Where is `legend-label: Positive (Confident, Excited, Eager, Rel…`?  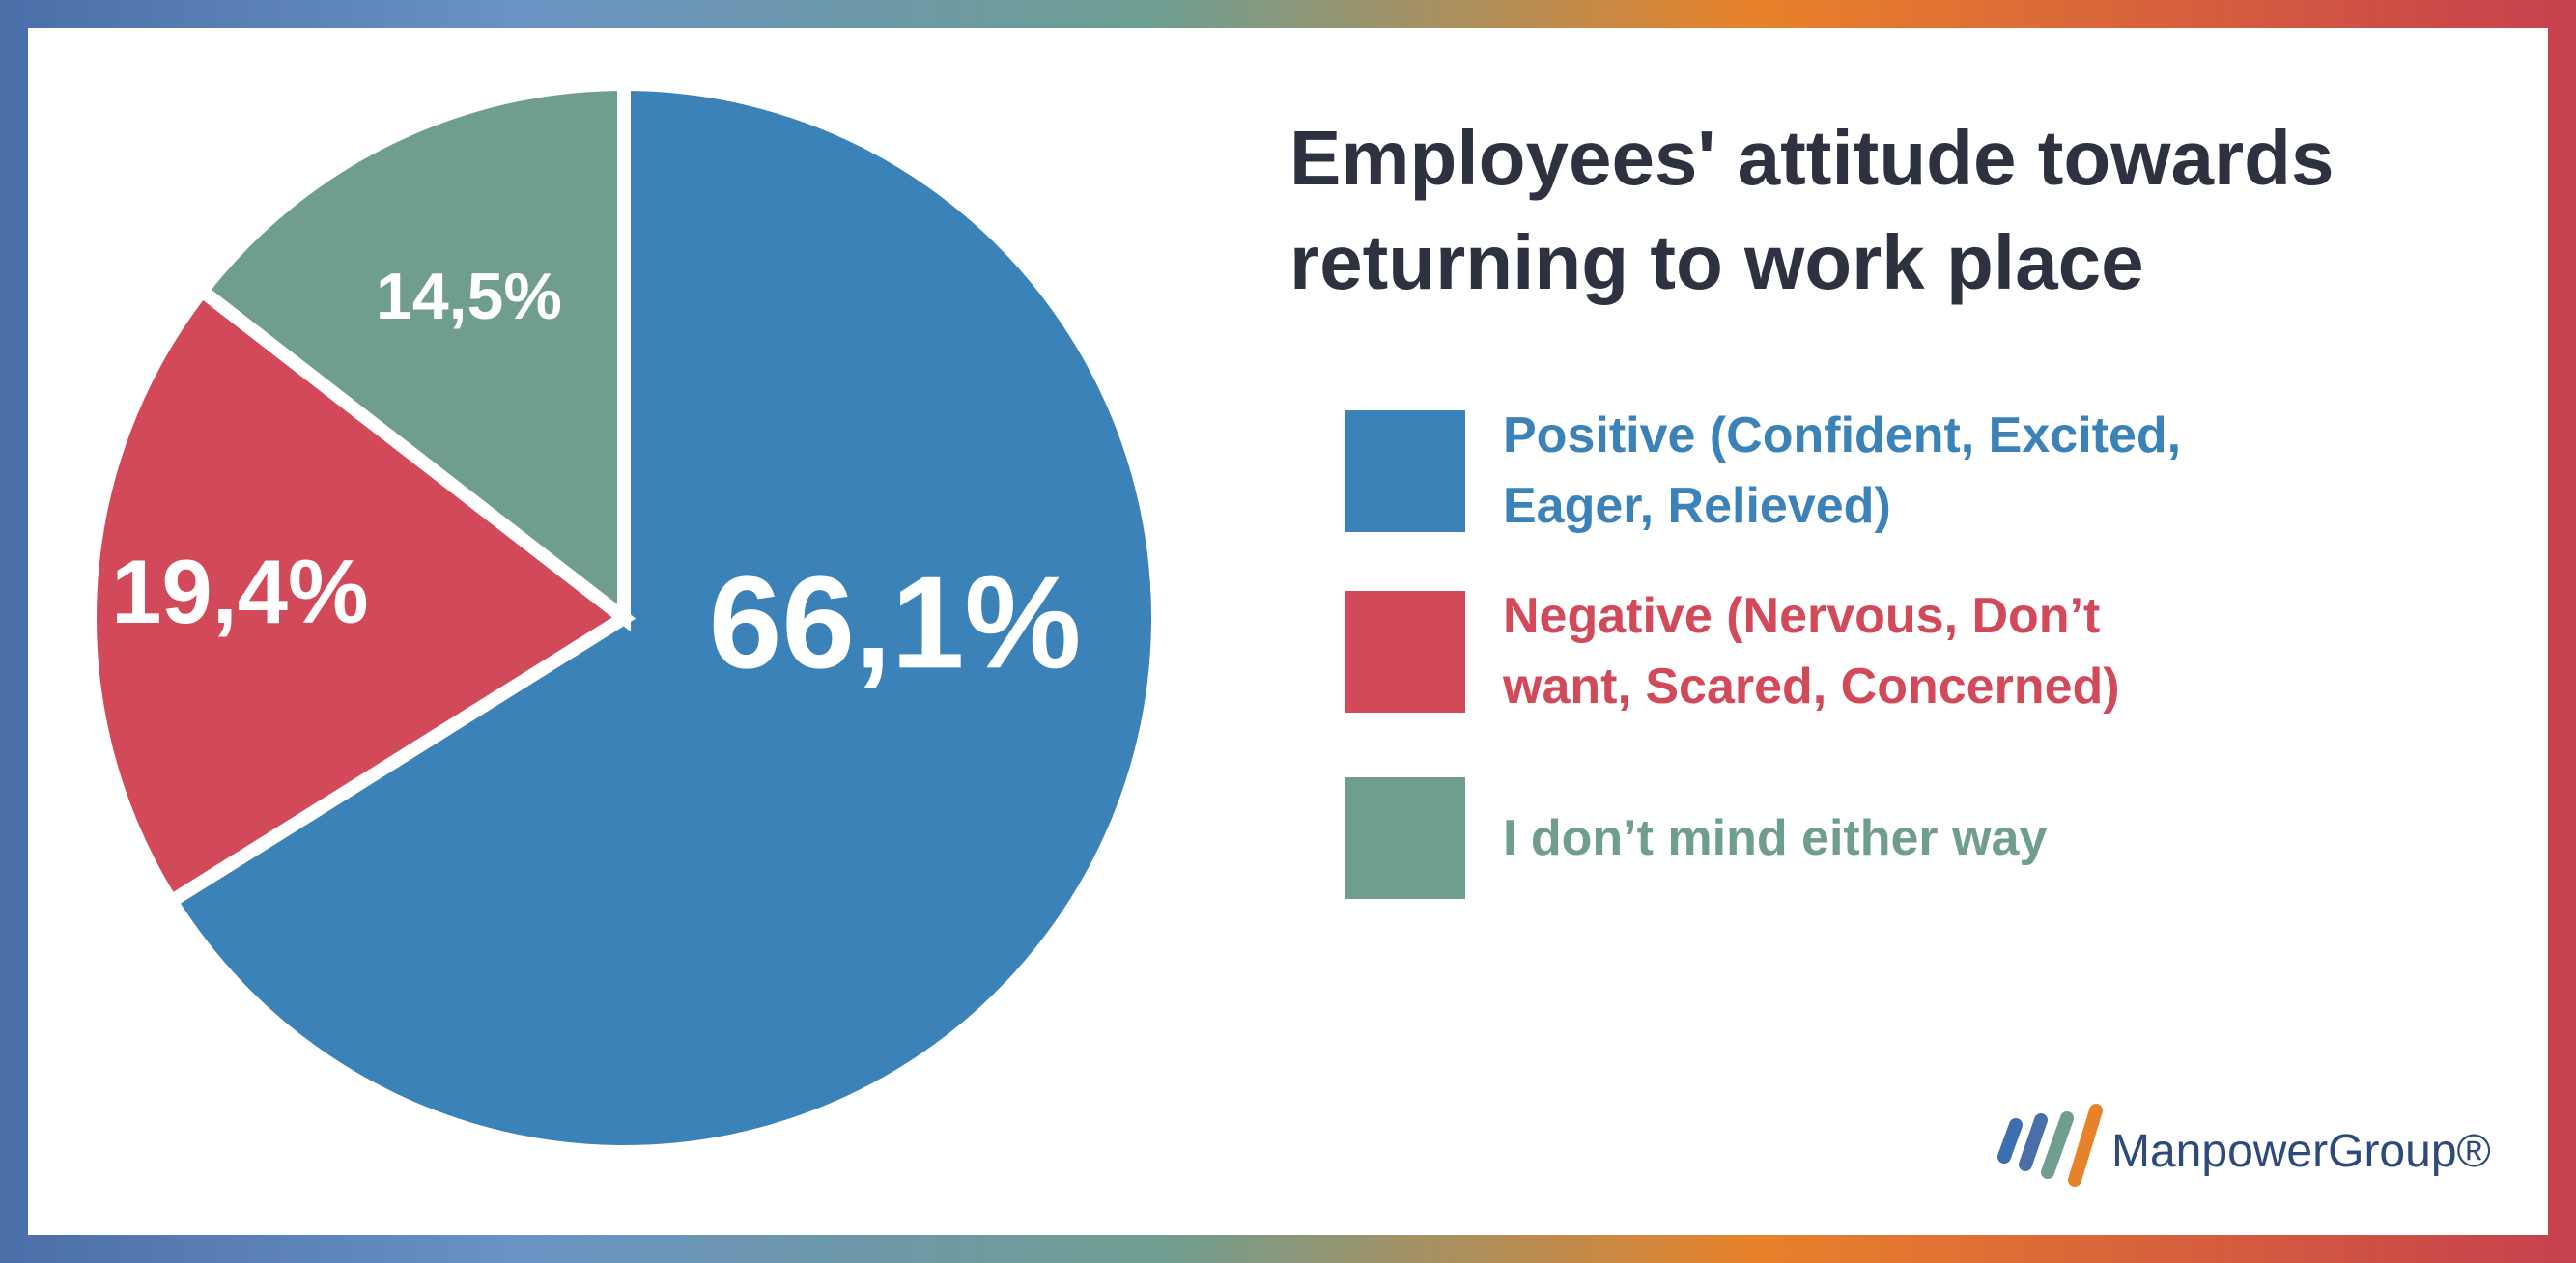 legend-label: Positive (Confident, Excited, Eager, Rel… is located at coordinates (1842, 470).